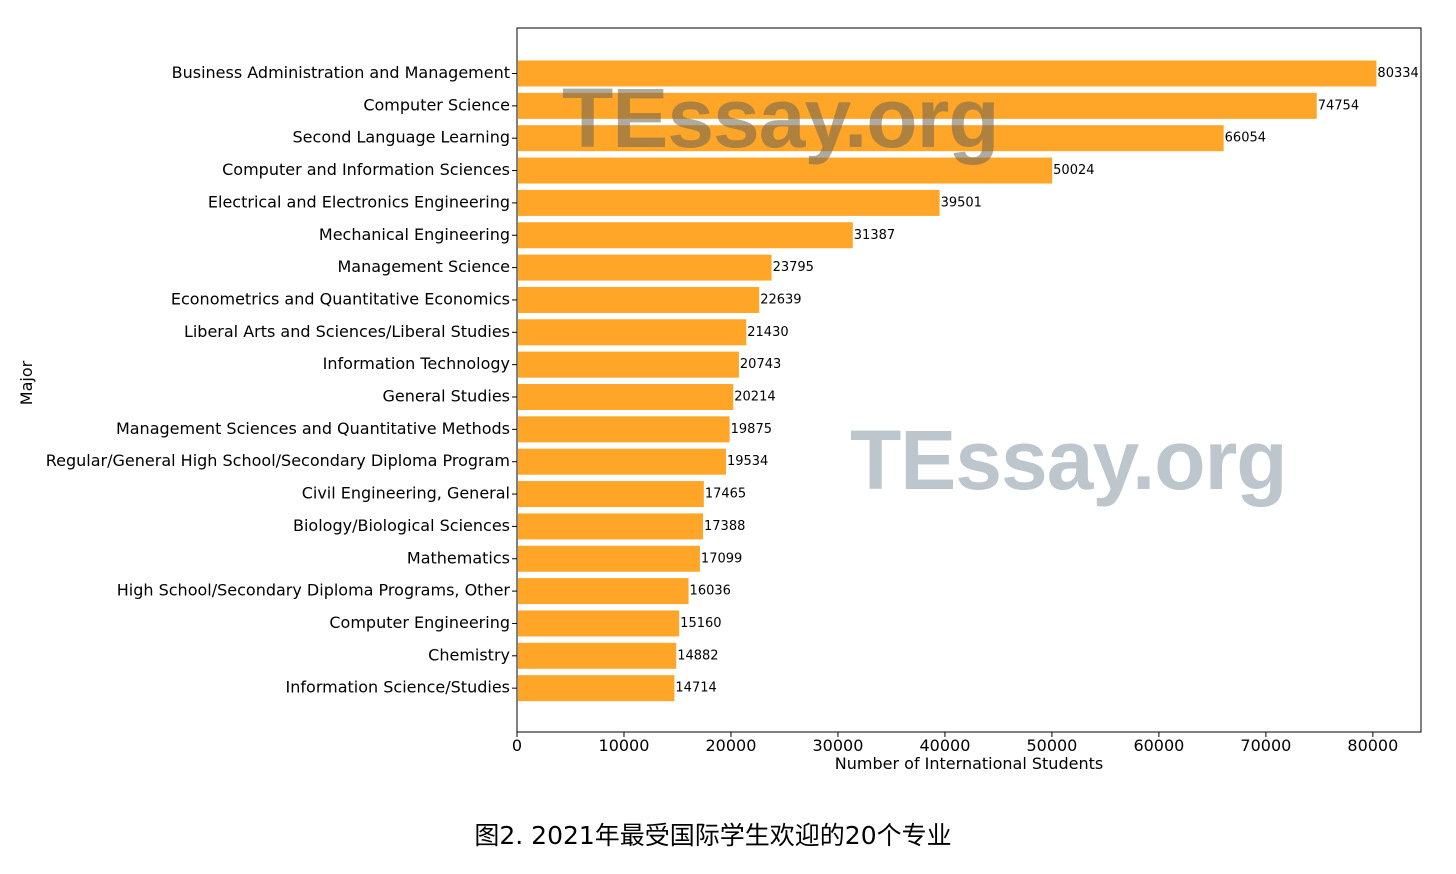 The height and width of the screenshot is (874, 1456). What do you see at coordinates (724, 526) in the screenshot?
I see `bar-value-label: 17388` at bounding box center [724, 526].